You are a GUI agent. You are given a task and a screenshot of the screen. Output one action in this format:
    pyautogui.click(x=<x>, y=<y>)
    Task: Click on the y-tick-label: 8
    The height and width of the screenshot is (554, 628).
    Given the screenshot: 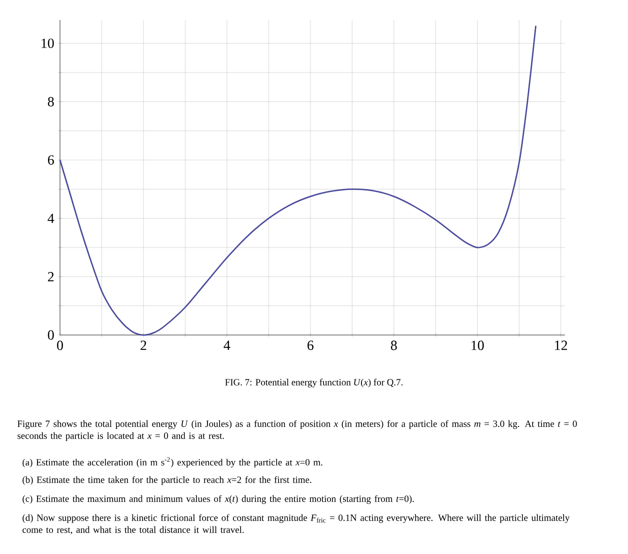 What is the action you would take?
    pyautogui.click(x=51, y=101)
    